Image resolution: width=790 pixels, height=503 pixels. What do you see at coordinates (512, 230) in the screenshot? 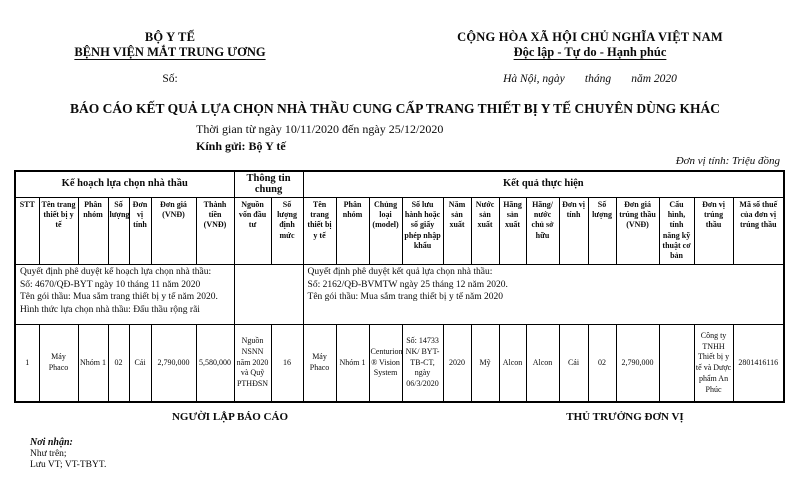
I see `column-header: Hãng sản xuất` at bounding box center [512, 230].